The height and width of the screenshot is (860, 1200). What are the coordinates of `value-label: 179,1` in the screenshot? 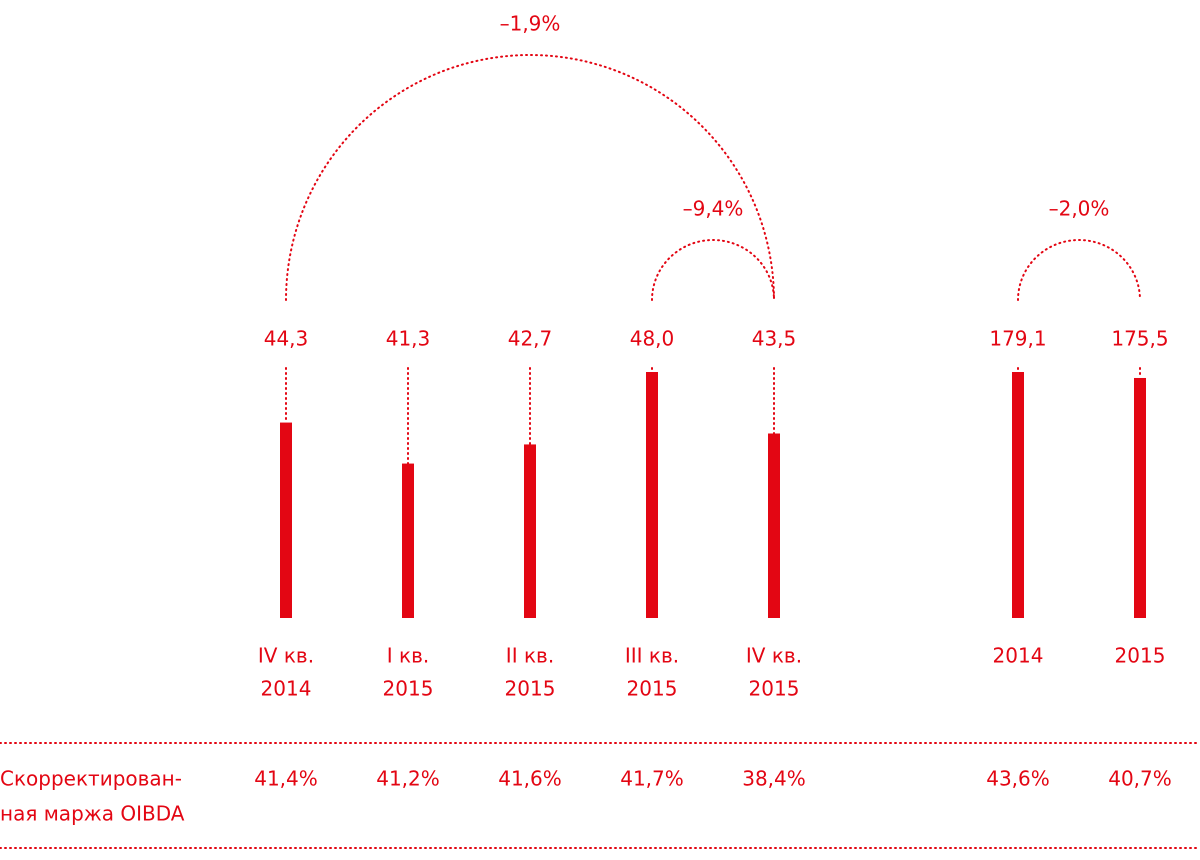 It's located at (1017, 339).